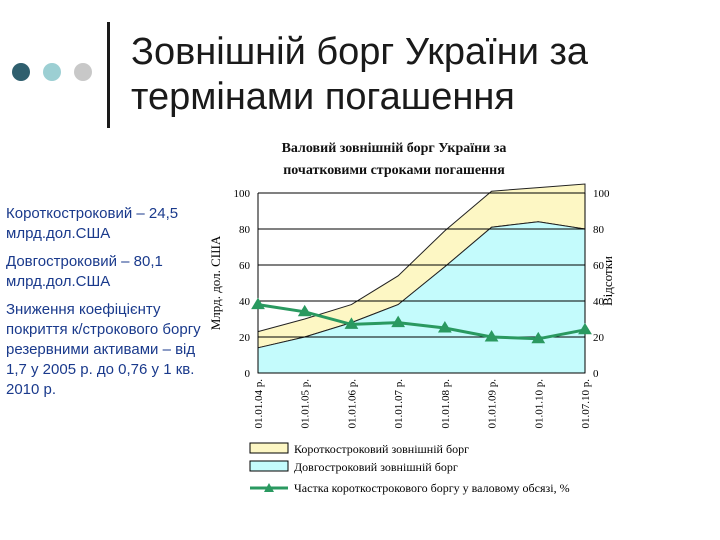 This screenshot has width=720, height=540. What do you see at coordinates (601, 194) in the screenshot?
I see `right-tick-label: 100` at bounding box center [601, 194].